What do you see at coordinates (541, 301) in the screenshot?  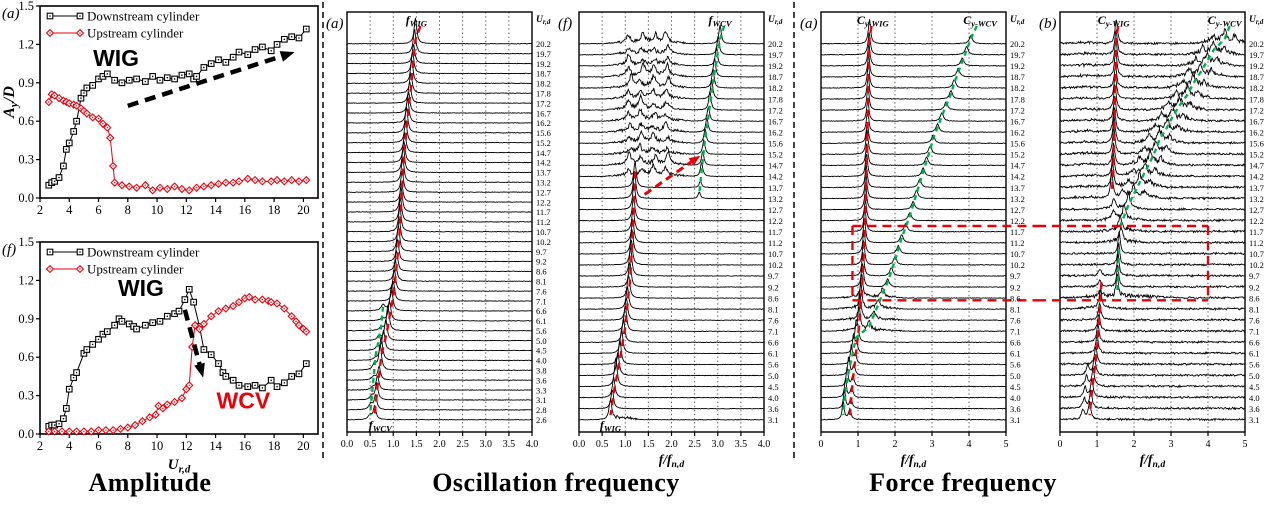 I see `u-value: 7.1` at bounding box center [541, 301].